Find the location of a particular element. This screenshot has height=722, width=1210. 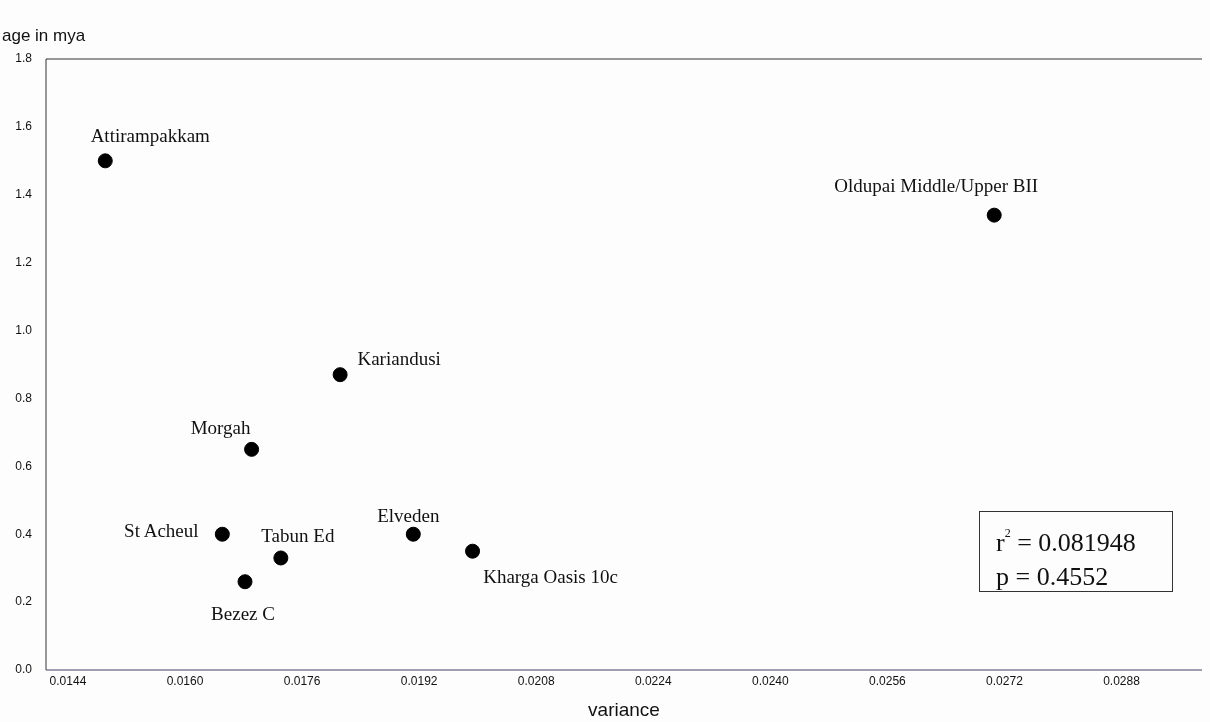

y-tick-label: 0.0 is located at coordinates (24, 669).